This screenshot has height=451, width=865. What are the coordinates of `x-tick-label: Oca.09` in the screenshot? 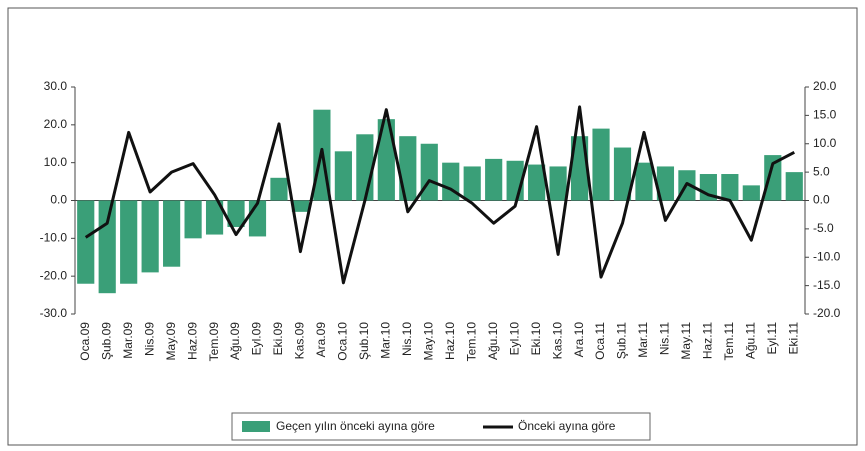 It's located at (85, 341).